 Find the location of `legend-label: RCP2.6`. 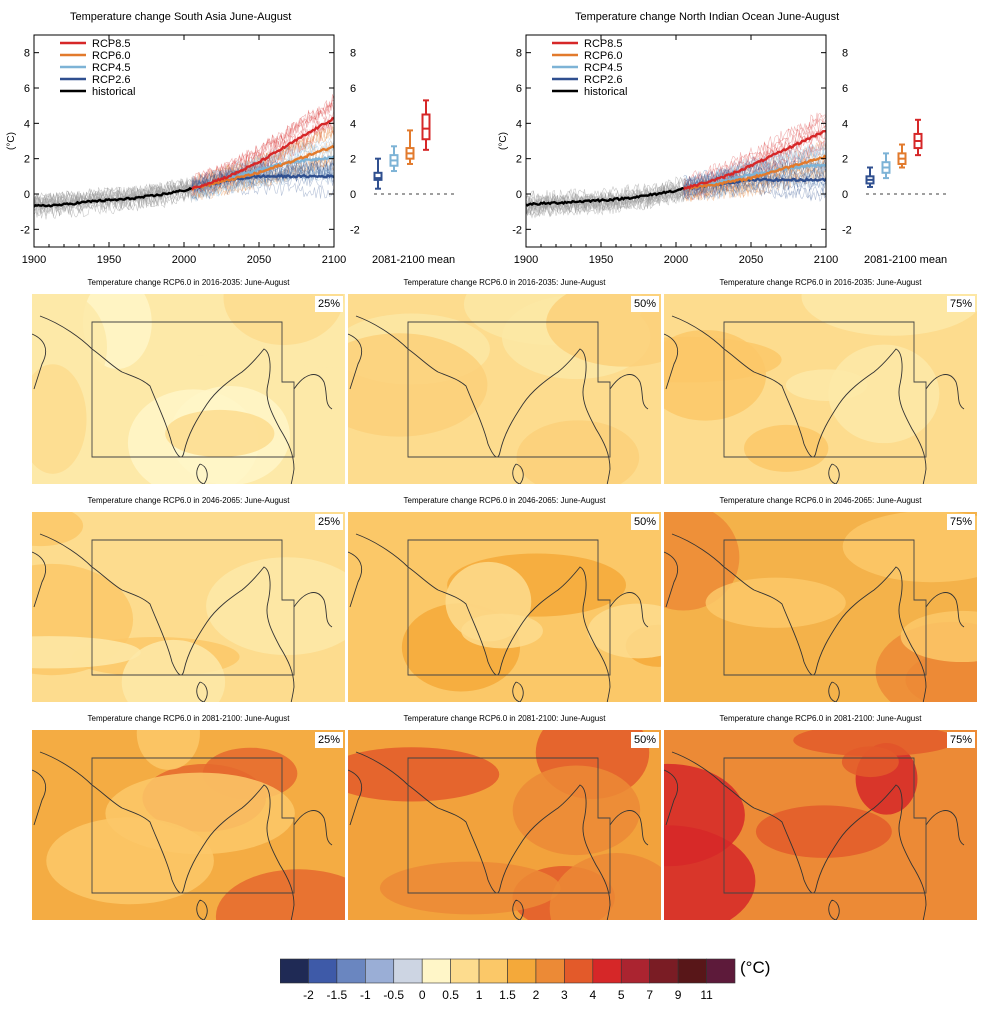

legend-label: RCP2.6 is located at coordinates (111, 80).